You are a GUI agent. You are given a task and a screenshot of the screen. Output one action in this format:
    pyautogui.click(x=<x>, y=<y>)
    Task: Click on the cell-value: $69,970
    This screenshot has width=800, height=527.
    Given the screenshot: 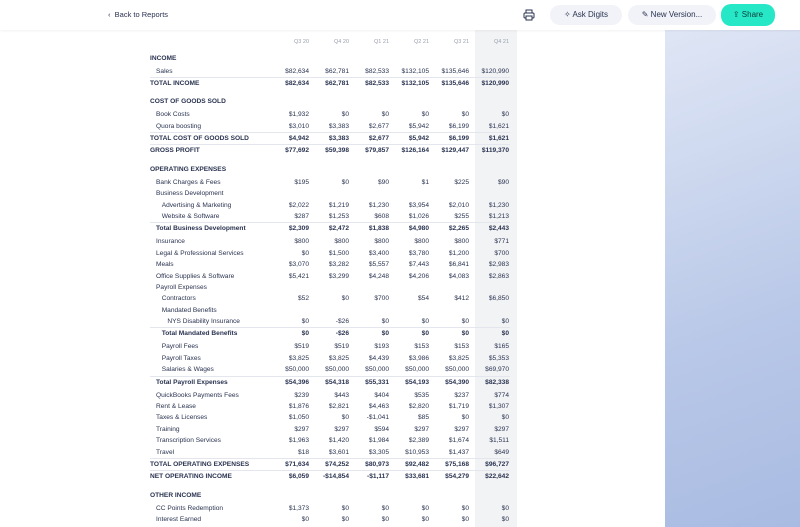 What is the action you would take?
    pyautogui.click(x=497, y=370)
    